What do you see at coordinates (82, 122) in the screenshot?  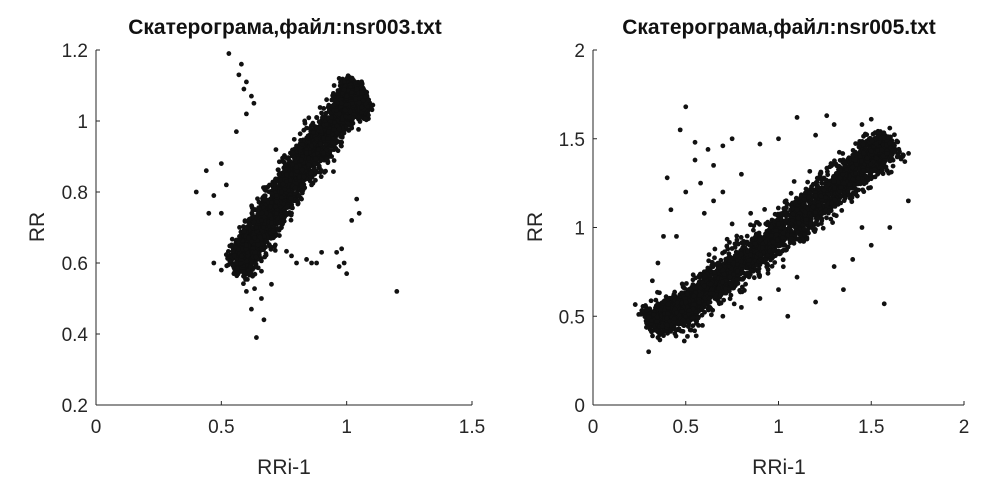 I see `y-tick-label: 1` at bounding box center [82, 122].